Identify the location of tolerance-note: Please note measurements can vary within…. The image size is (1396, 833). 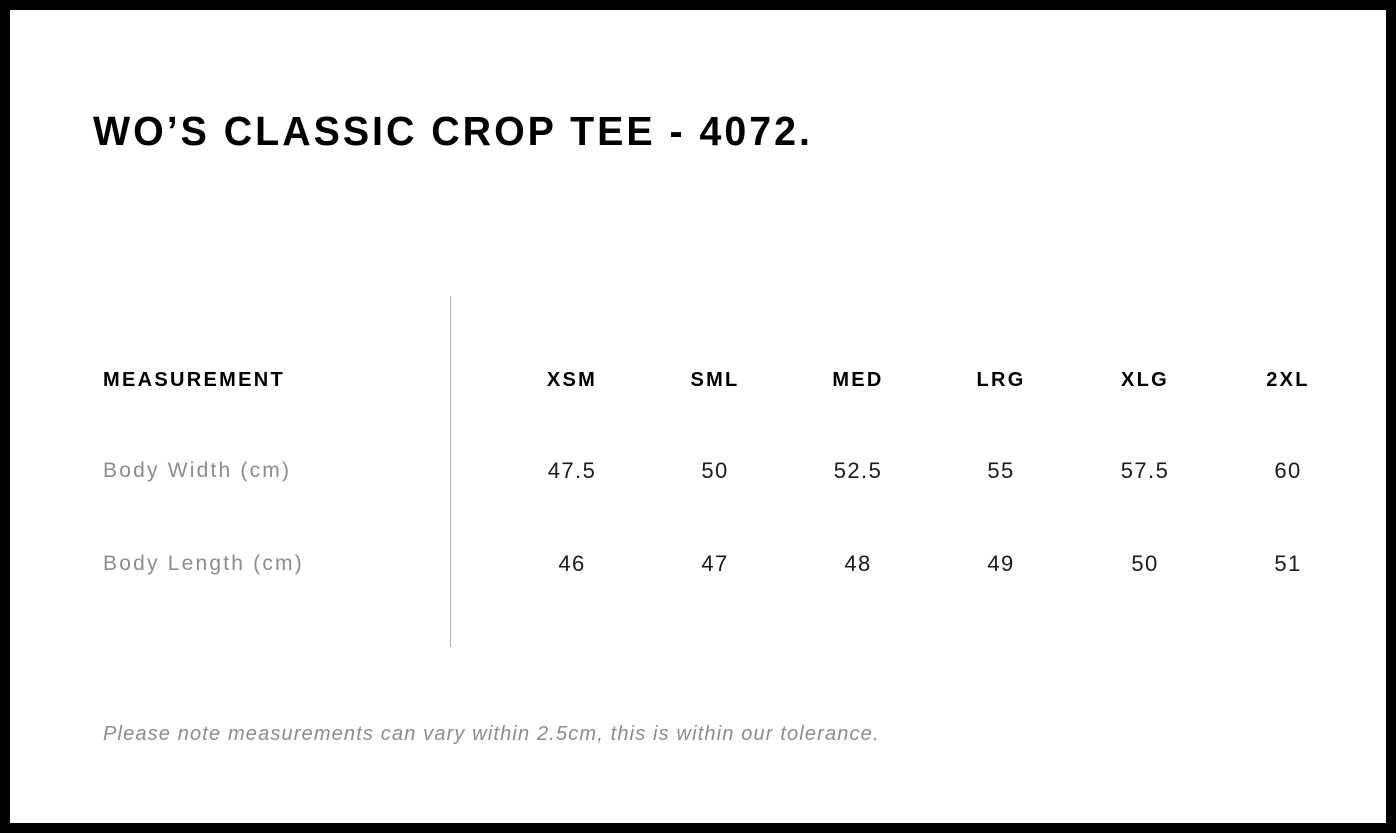
(491, 734).